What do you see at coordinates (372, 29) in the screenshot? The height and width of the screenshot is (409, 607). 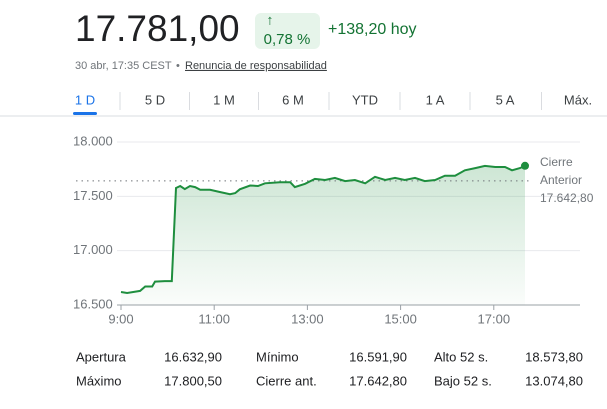 I see `change-abs: +138,20 hoy` at bounding box center [372, 29].